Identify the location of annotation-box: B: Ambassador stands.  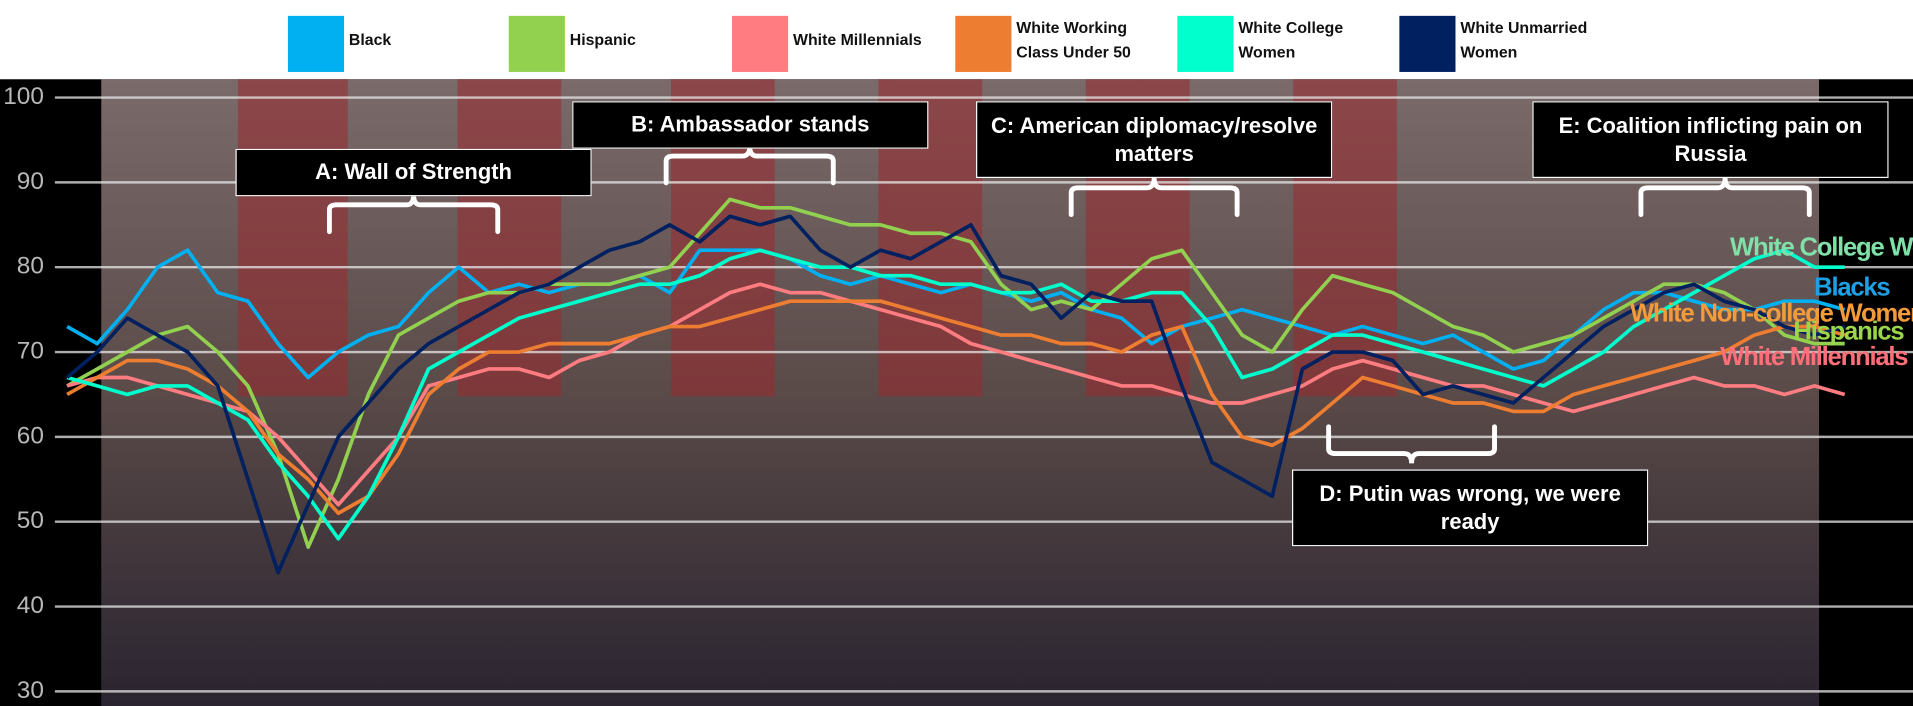
(750, 125).